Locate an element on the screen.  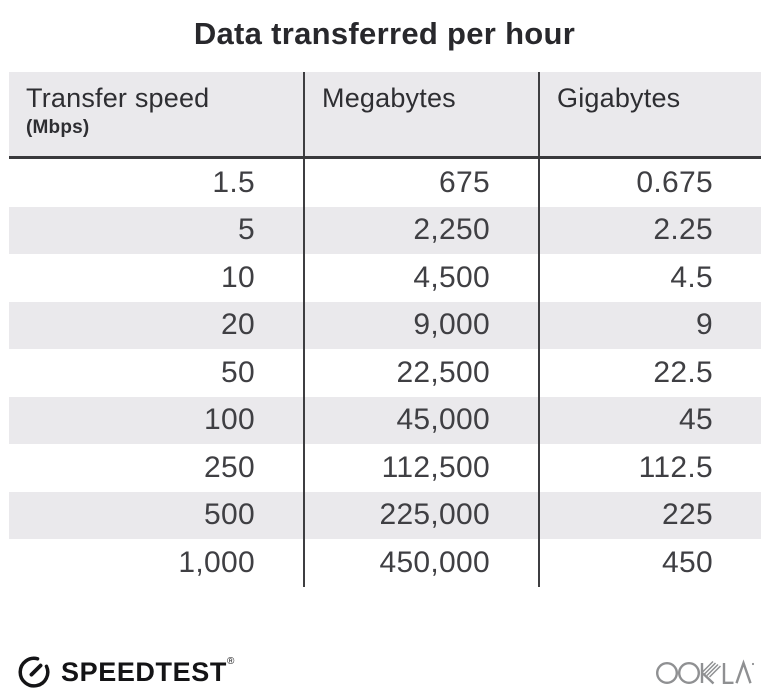
table-cell: 450 is located at coordinates (649, 563).